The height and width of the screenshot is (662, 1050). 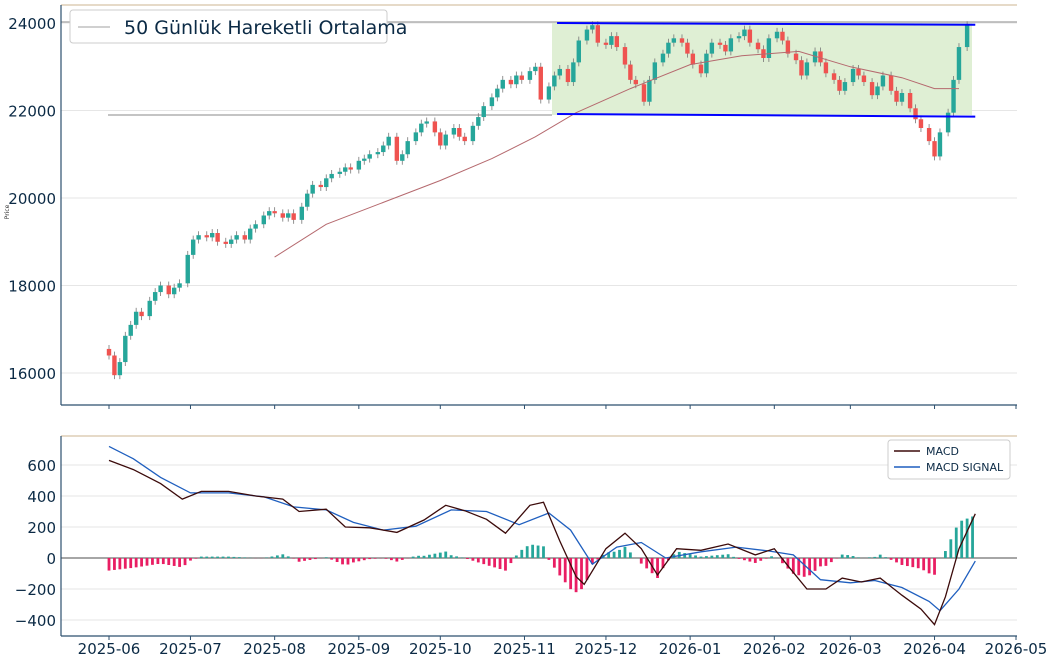 What do you see at coordinates (524, 649) in the screenshot?
I see `x-tick-label: 2025-11` at bounding box center [524, 649].